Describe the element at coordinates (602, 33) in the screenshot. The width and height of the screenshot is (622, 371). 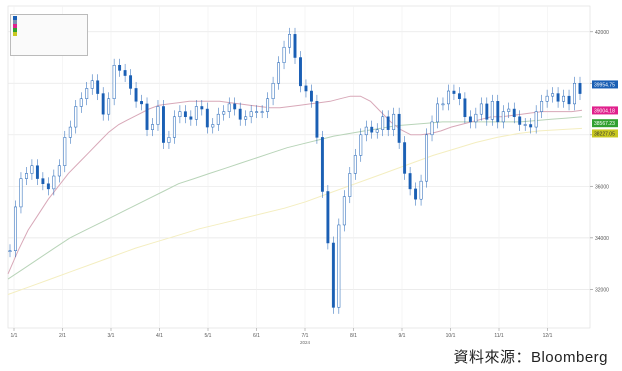
I see `y-tick-label-5: 42000` at that location.